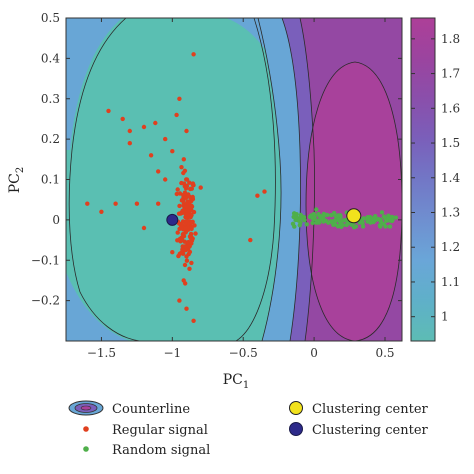 This screenshot has height=474, width=474. Describe the element at coordinates (94, 84) in the screenshot. I see `contour-level-blue-top-left` at that location.